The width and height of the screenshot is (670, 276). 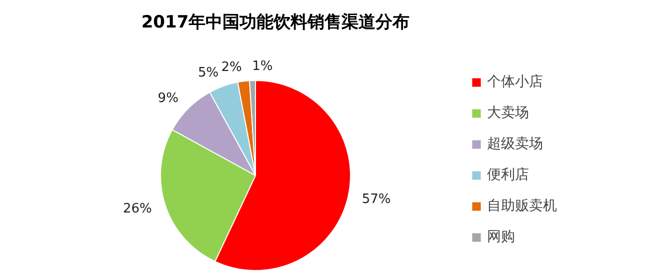 What do you see at coordinates (376, 199) in the screenshot?
I see `data-label: 57%` at bounding box center [376, 199].